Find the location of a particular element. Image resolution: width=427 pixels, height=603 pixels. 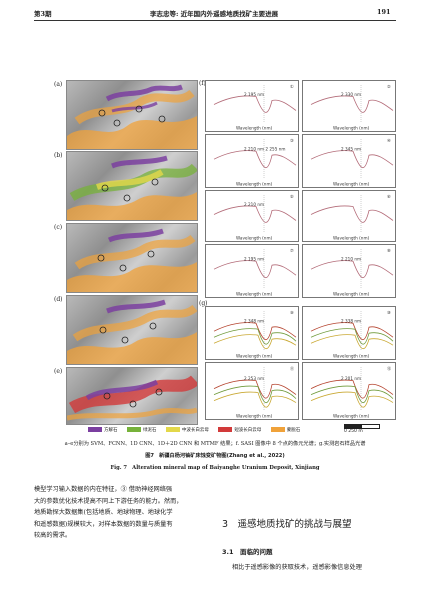

spectrum-id: ⑥ is located at coordinates (389, 196).